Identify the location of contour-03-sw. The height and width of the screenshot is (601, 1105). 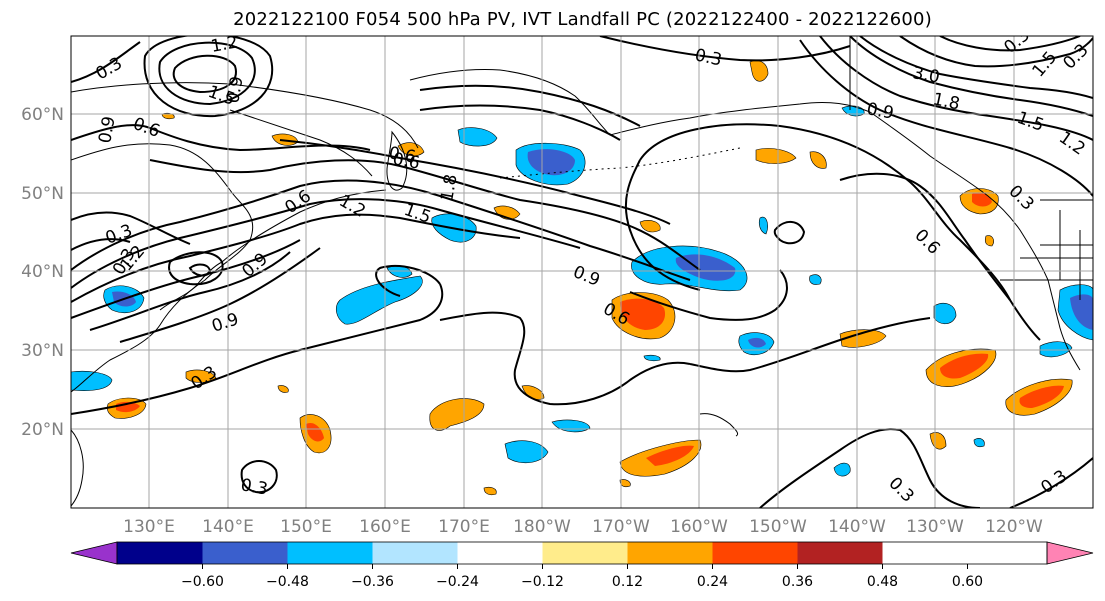
(257, 349).